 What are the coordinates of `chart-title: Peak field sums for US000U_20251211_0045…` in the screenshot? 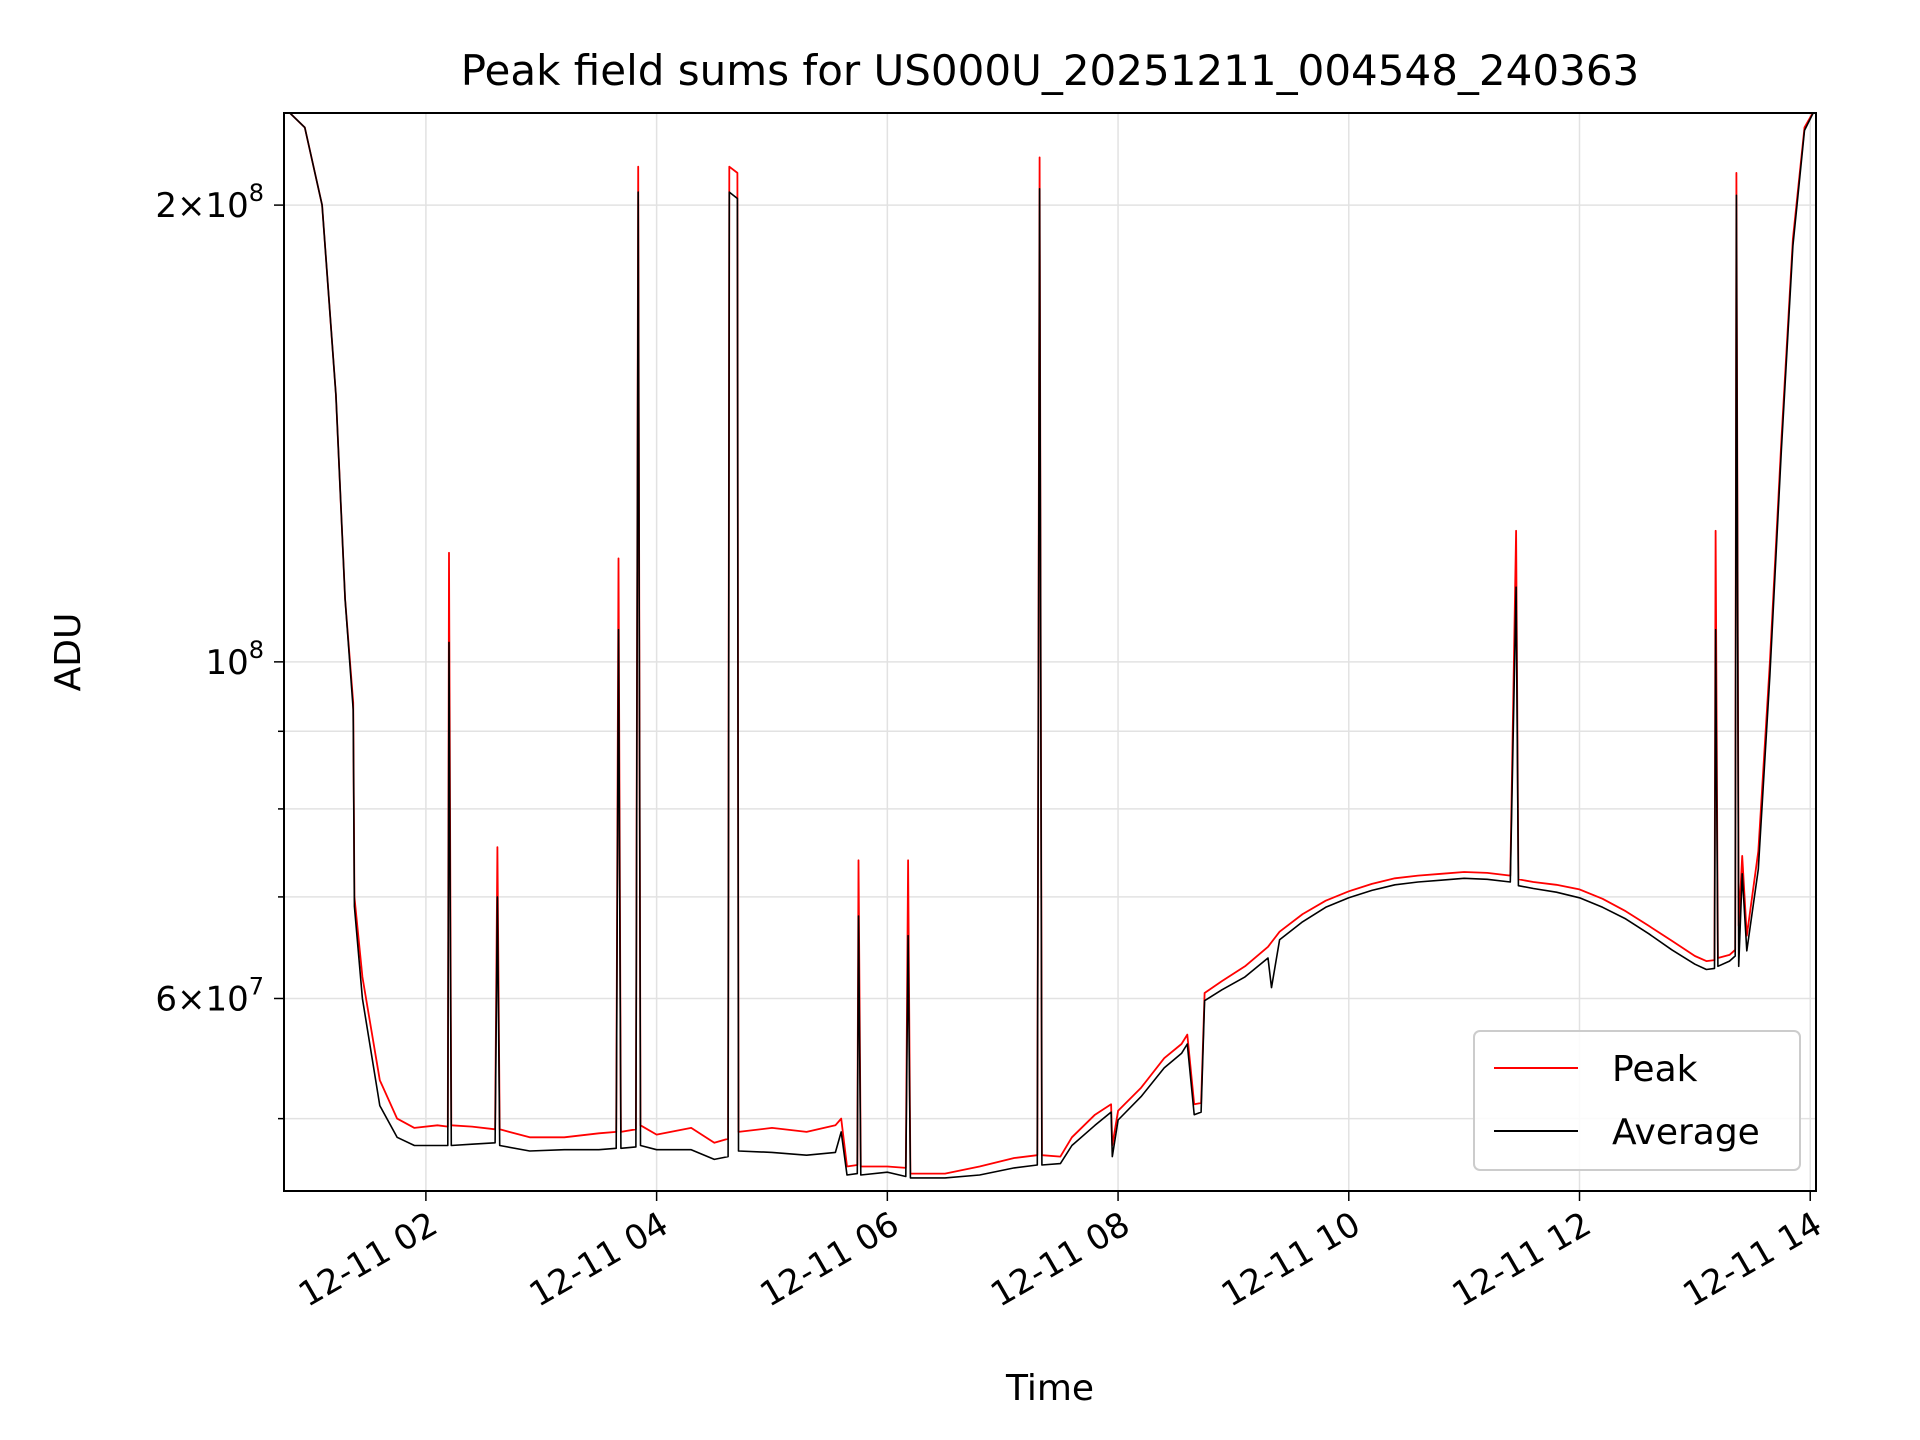 It's located at (1050, 70).